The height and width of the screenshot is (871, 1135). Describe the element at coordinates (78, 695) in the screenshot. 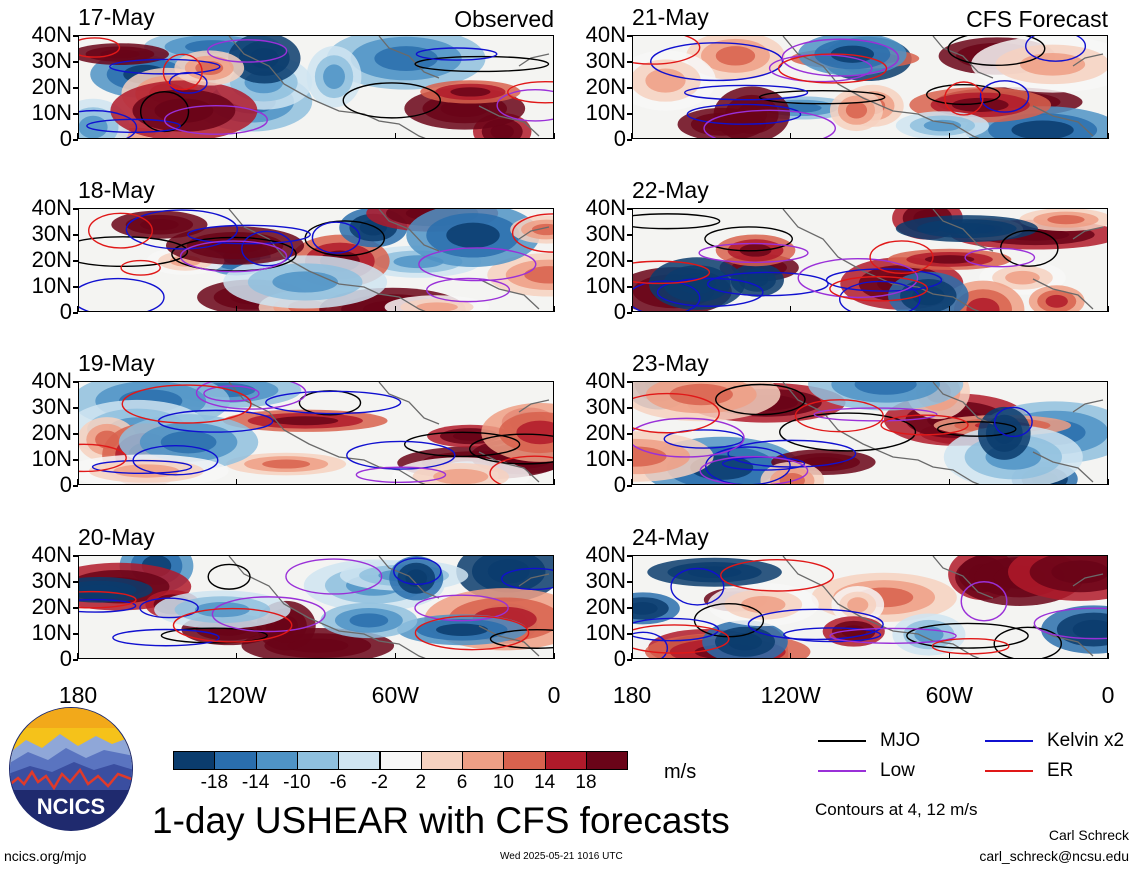

I see `longitude-label: 180` at that location.